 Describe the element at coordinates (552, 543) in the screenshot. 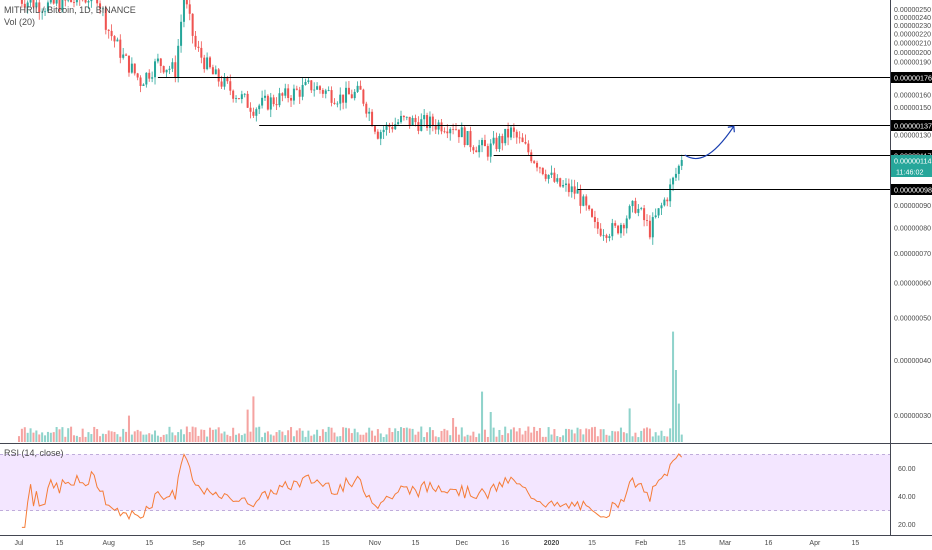

I see `time-tick-label: 2020` at that location.